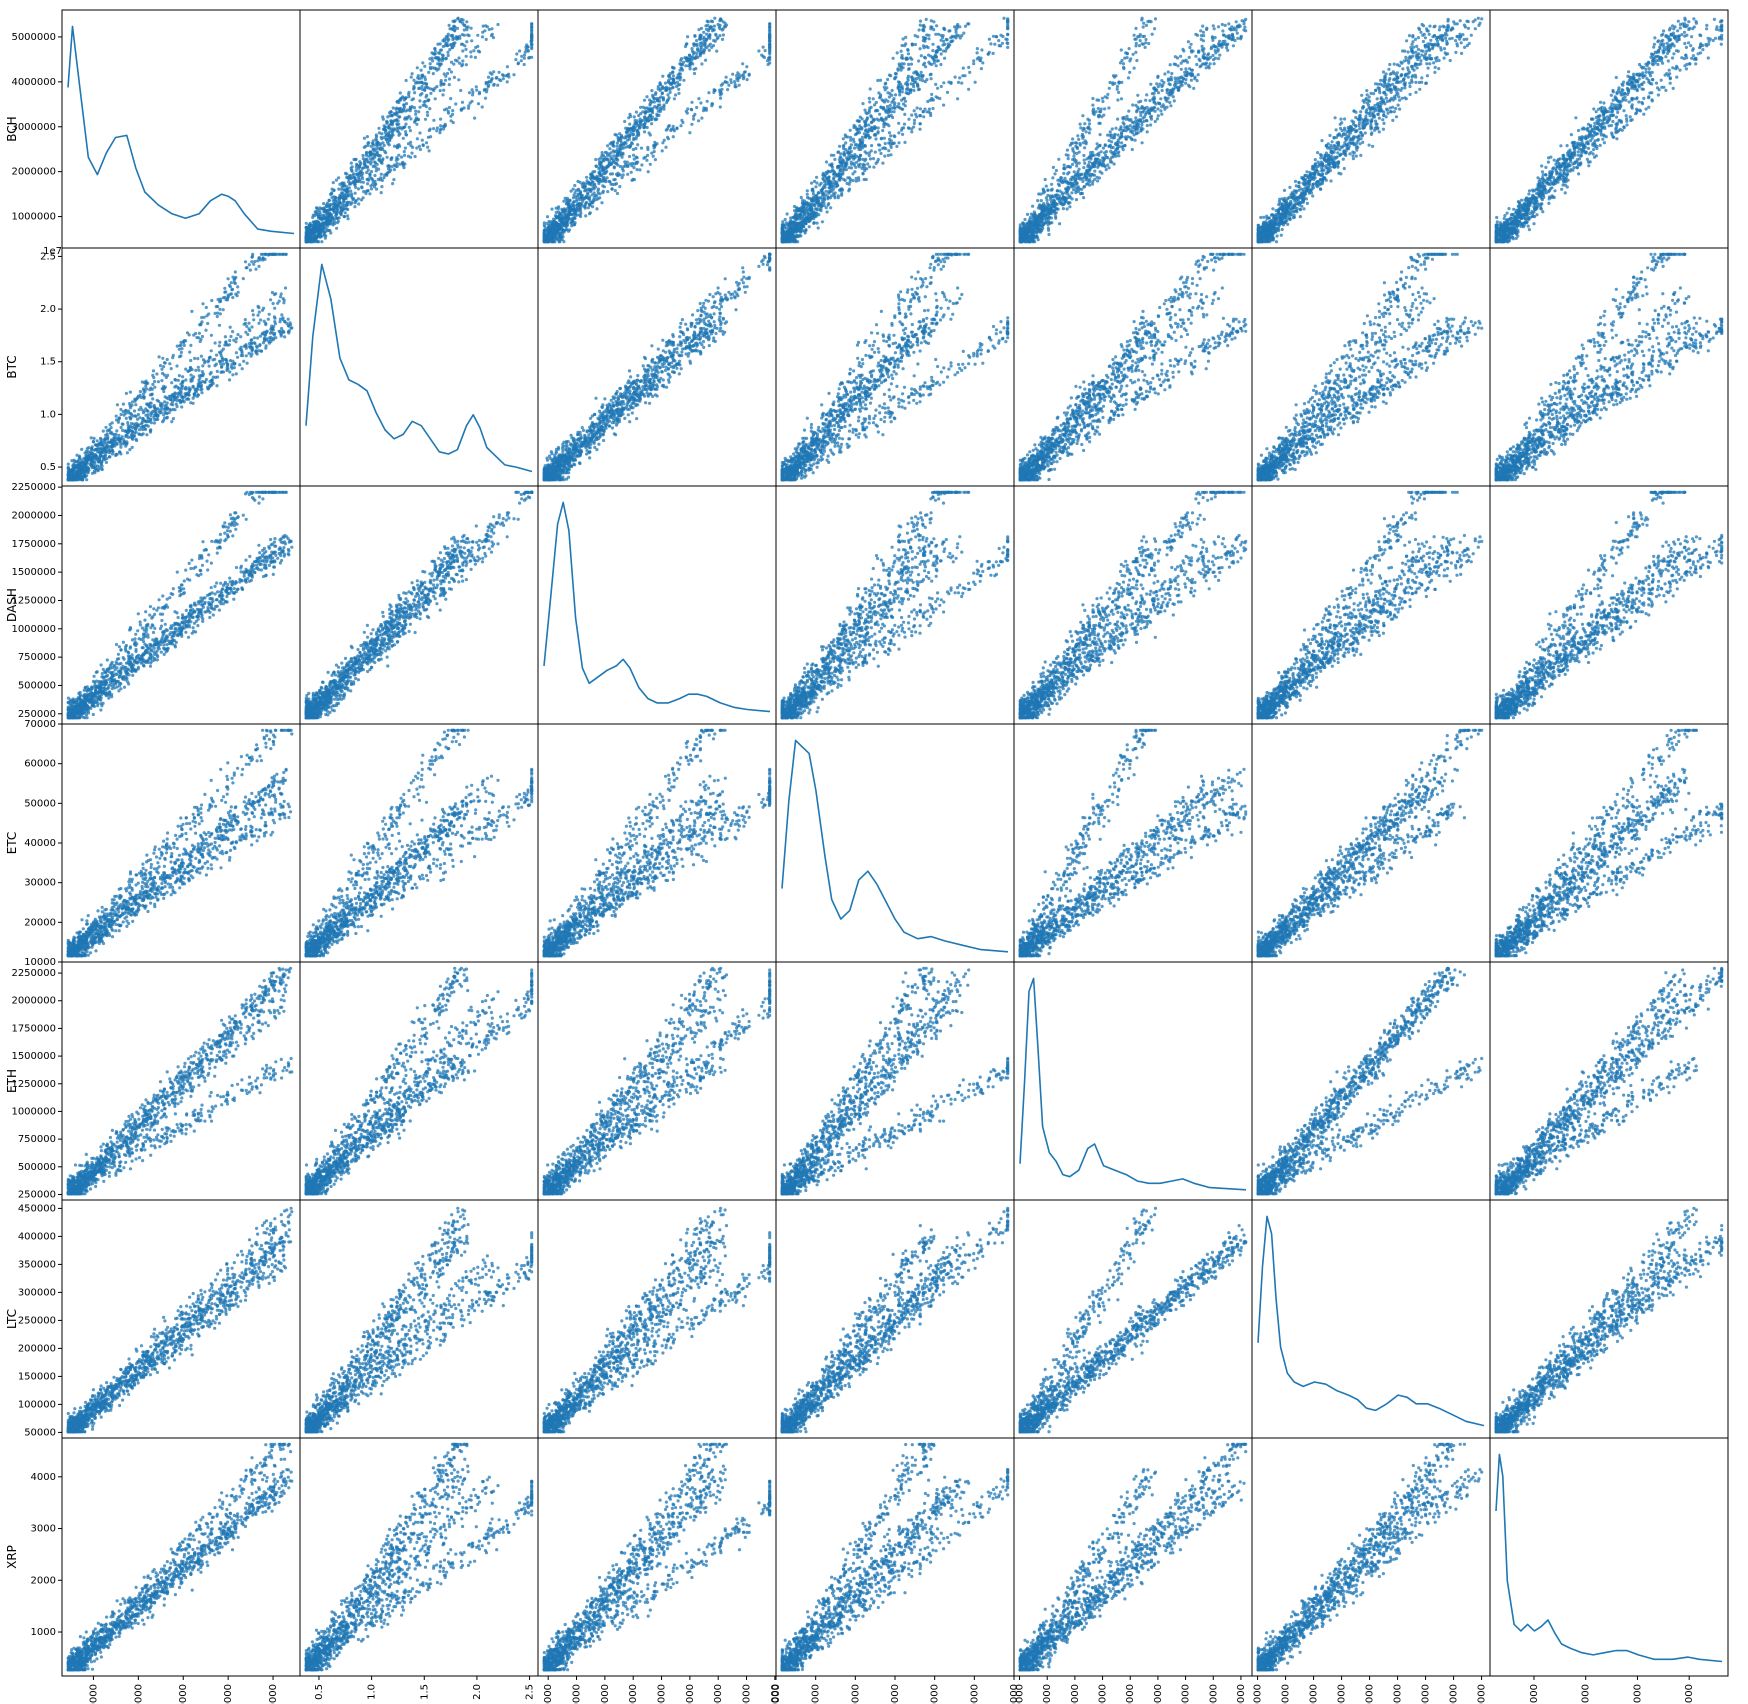  What do you see at coordinates (181, 129) in the screenshot?
I see `panel-BCH-vs-BCH` at bounding box center [181, 129].